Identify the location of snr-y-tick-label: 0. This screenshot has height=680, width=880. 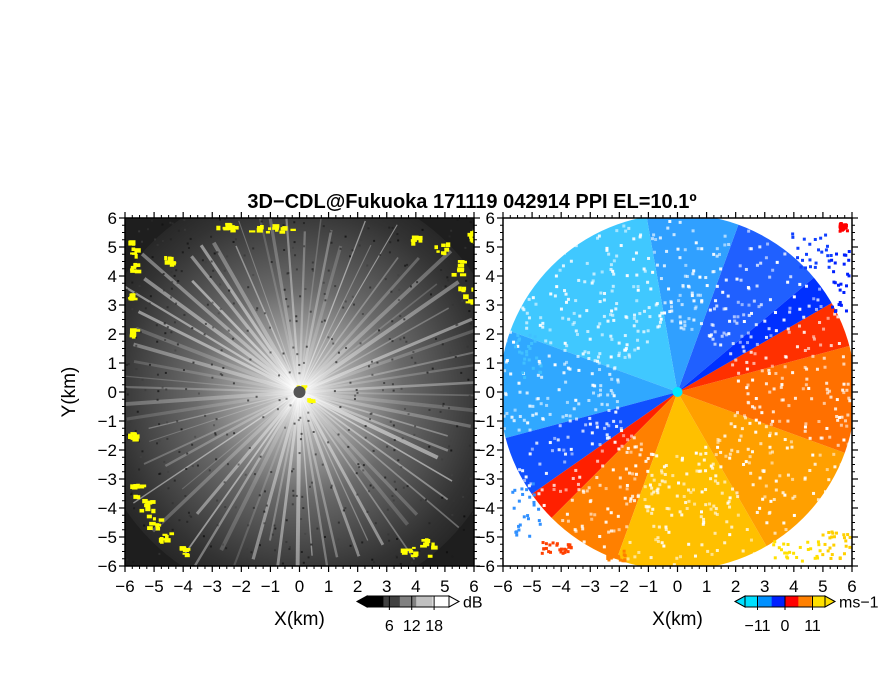
(112, 392).